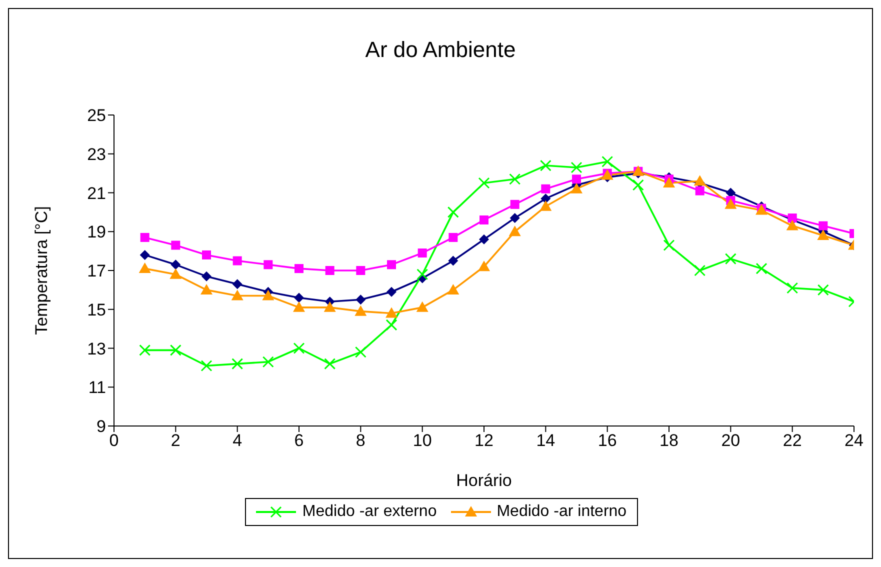 The width and height of the screenshot is (881, 567). What do you see at coordinates (42, 270) in the screenshot?
I see `y-axis-title: Temperatura [°C]` at bounding box center [42, 270].